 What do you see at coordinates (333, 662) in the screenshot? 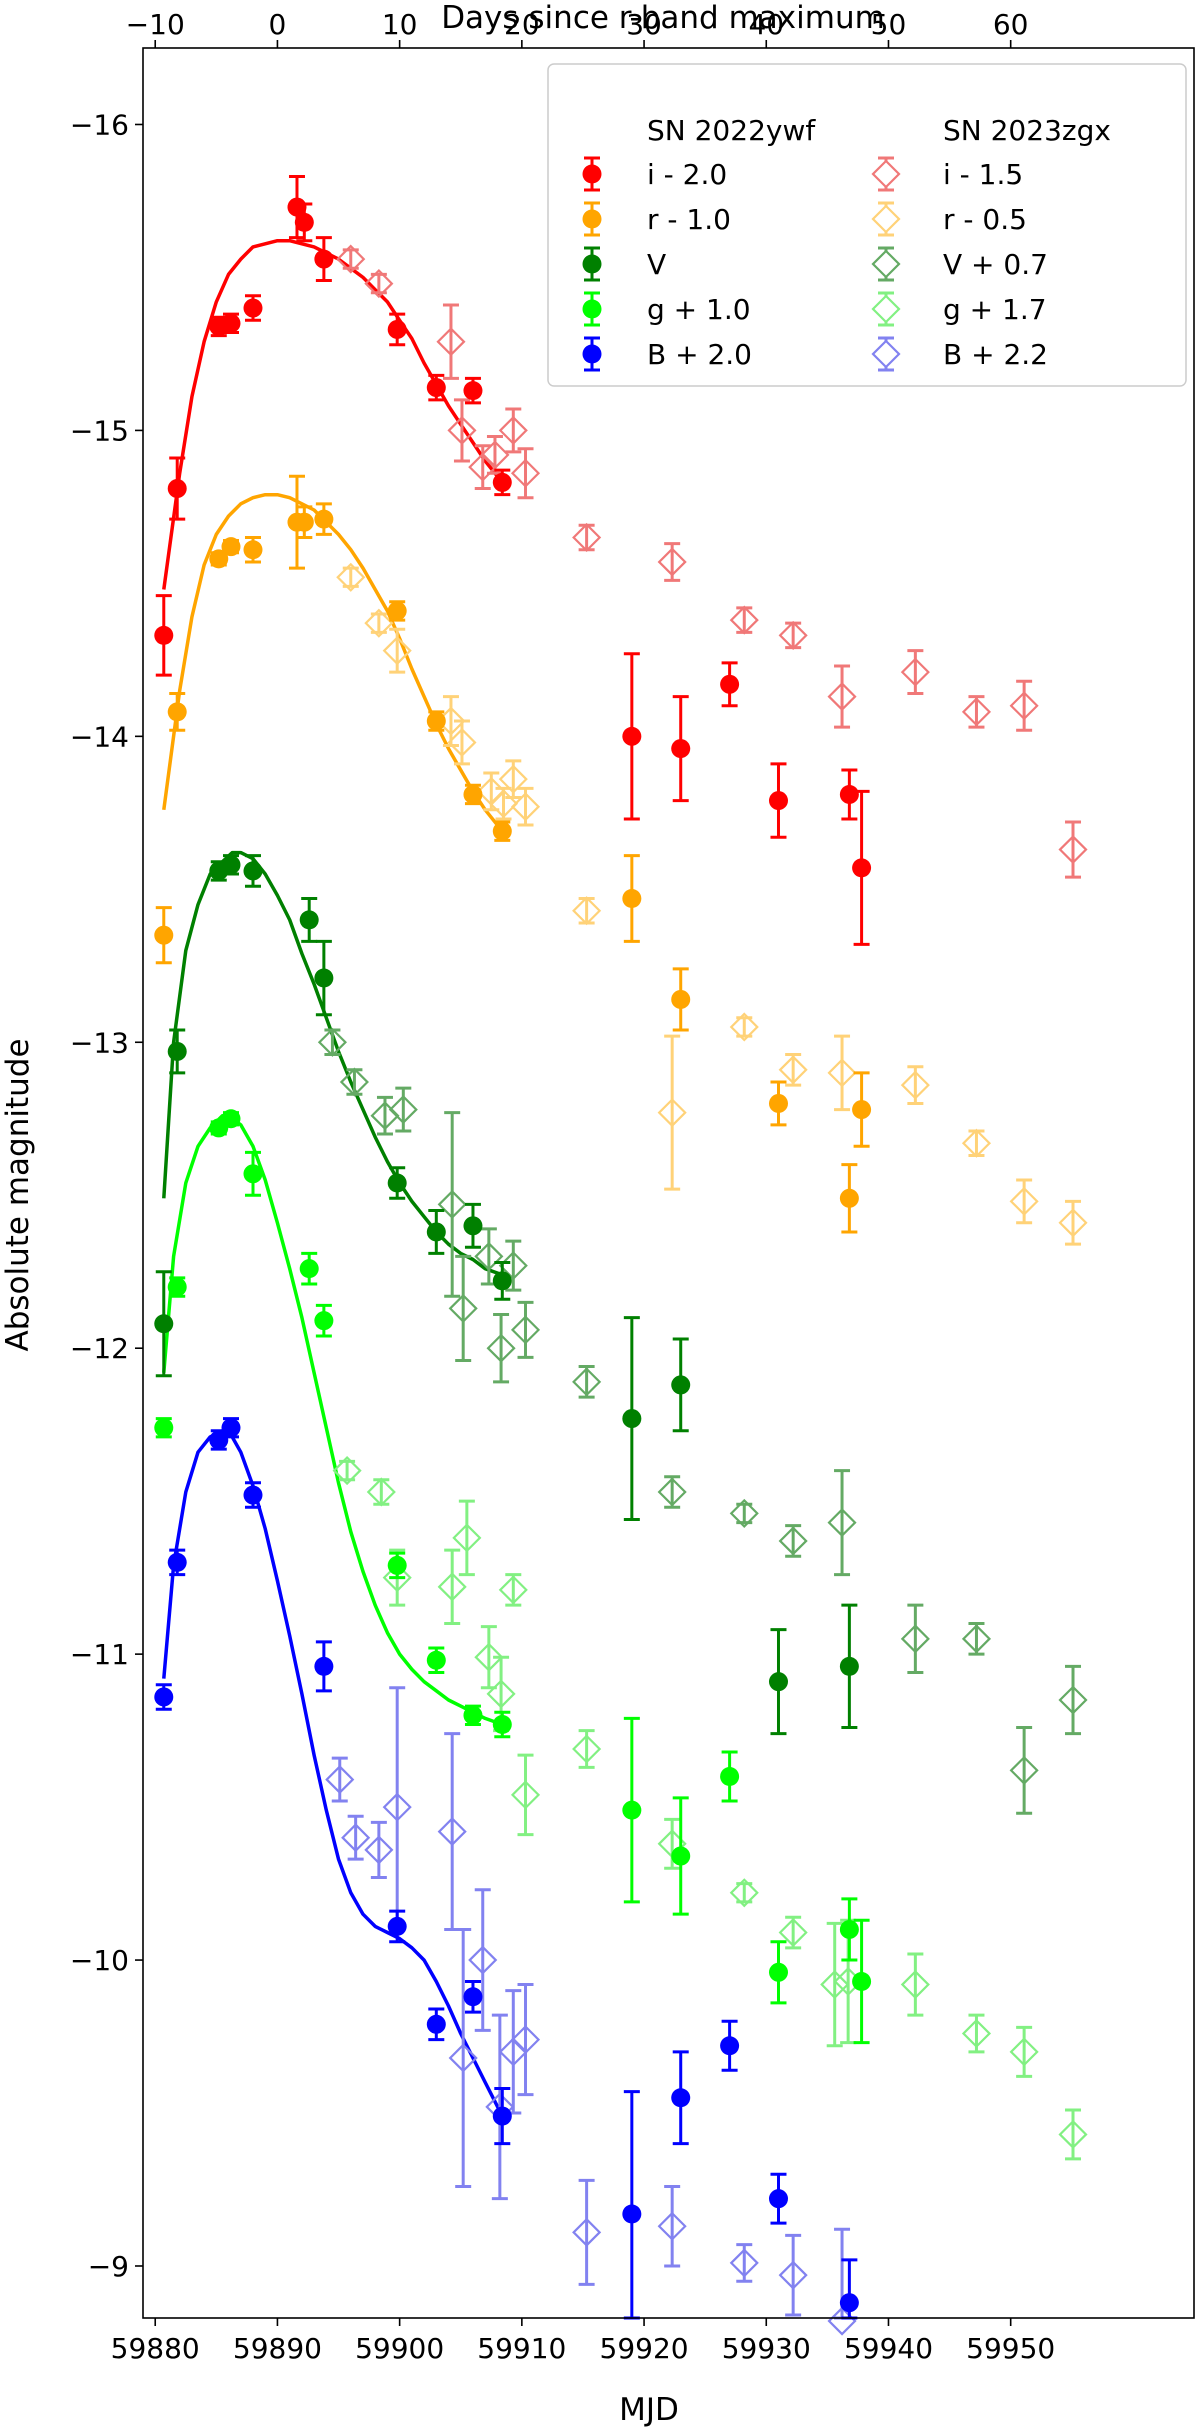
I see `fit-curve` at bounding box center [333, 662].